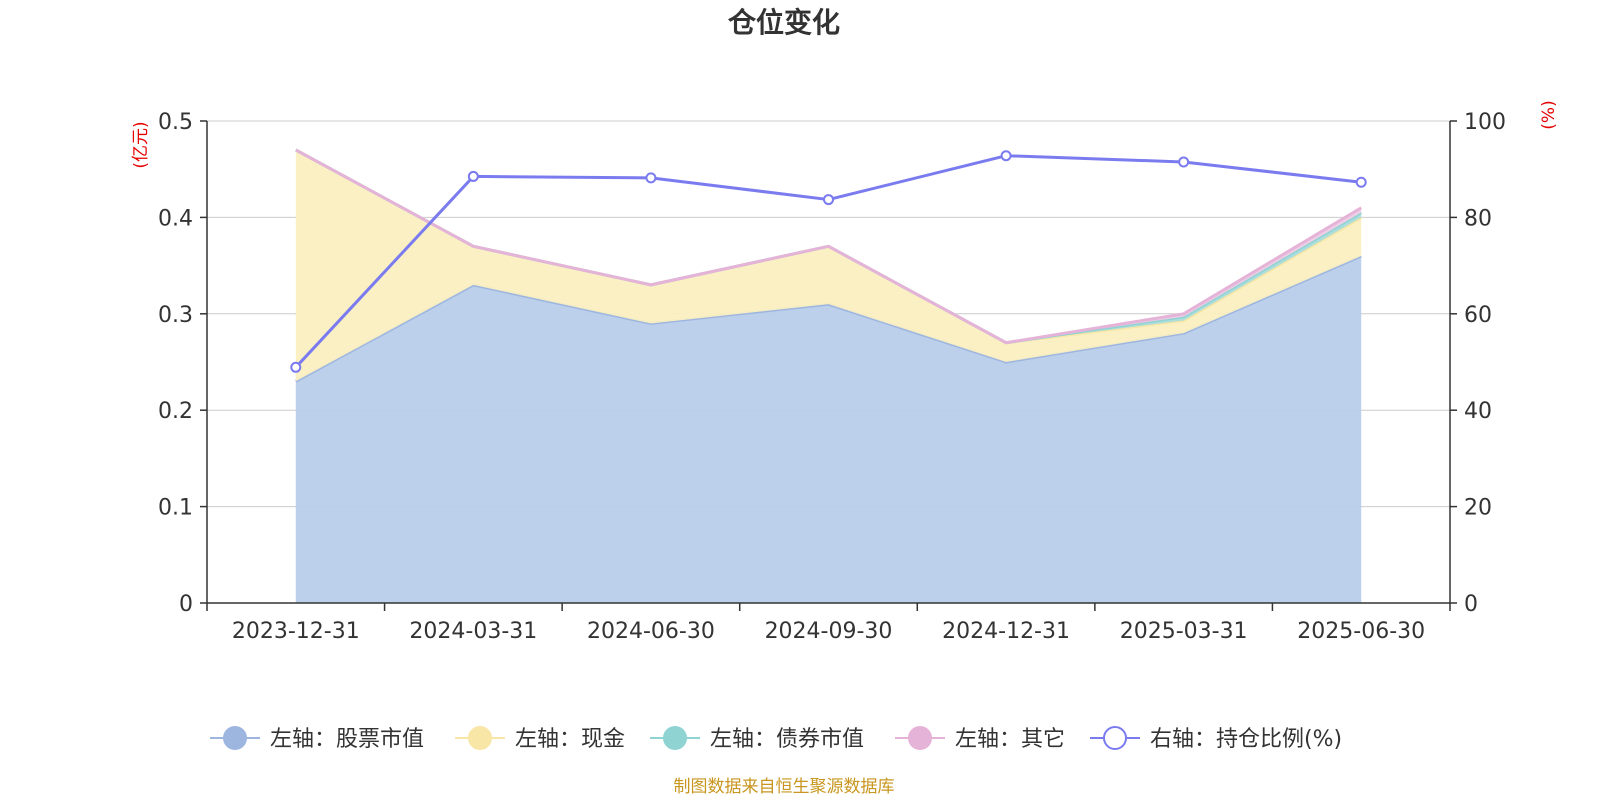 This screenshot has height=800, width=1600. Describe the element at coordinates (296, 631) in the screenshot. I see `x-tick-label: 2023-12-31` at that location.